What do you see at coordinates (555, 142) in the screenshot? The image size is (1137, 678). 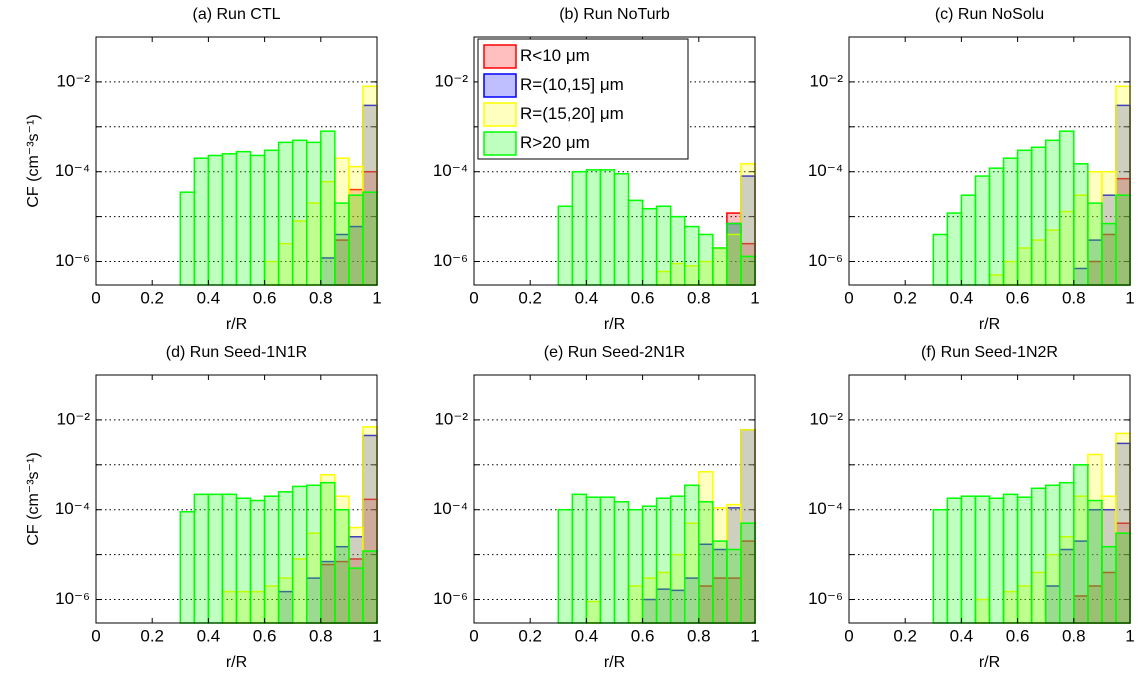 I see `legend-label: R>20 μm` at bounding box center [555, 142].